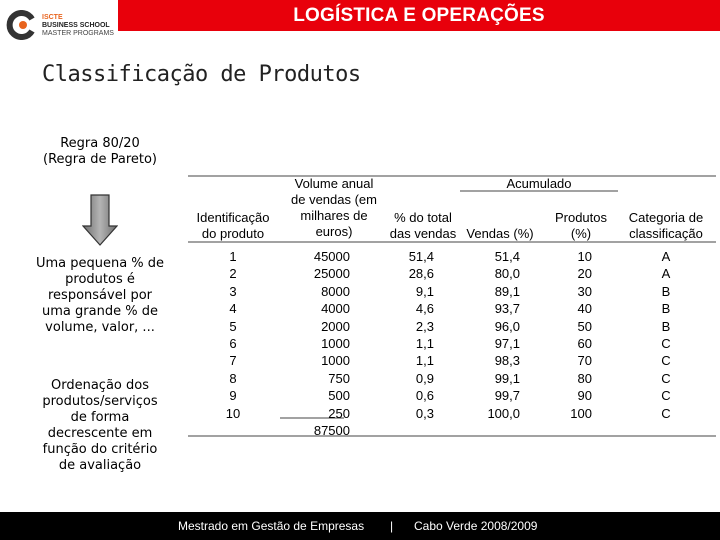 The height and width of the screenshot is (540, 720). Describe the element at coordinates (233, 233) in the screenshot. I see `header-line: do produto` at that location.